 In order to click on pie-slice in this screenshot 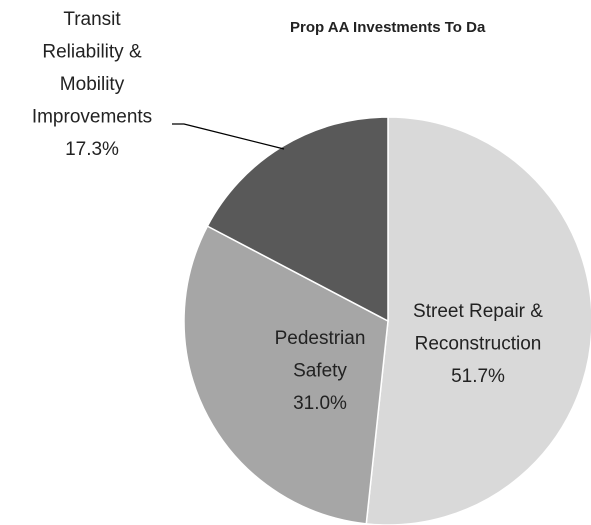, I will do `click(297, 219)`.